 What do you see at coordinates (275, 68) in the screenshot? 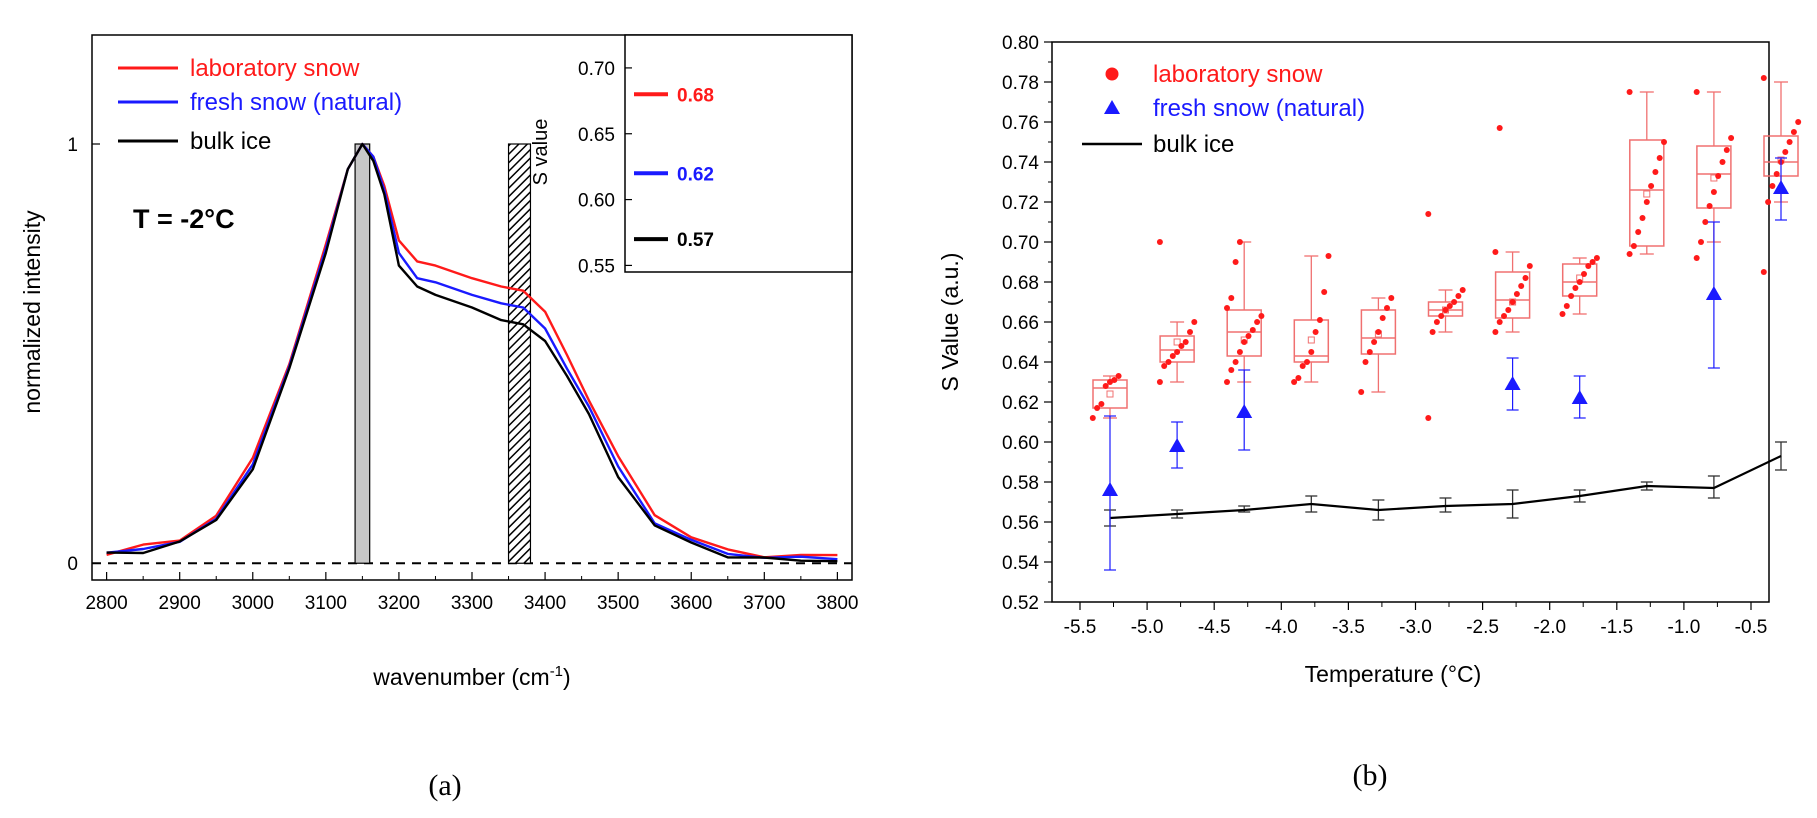
I see `legend-a-laboratory-snow: laboratory snow` at bounding box center [275, 68].